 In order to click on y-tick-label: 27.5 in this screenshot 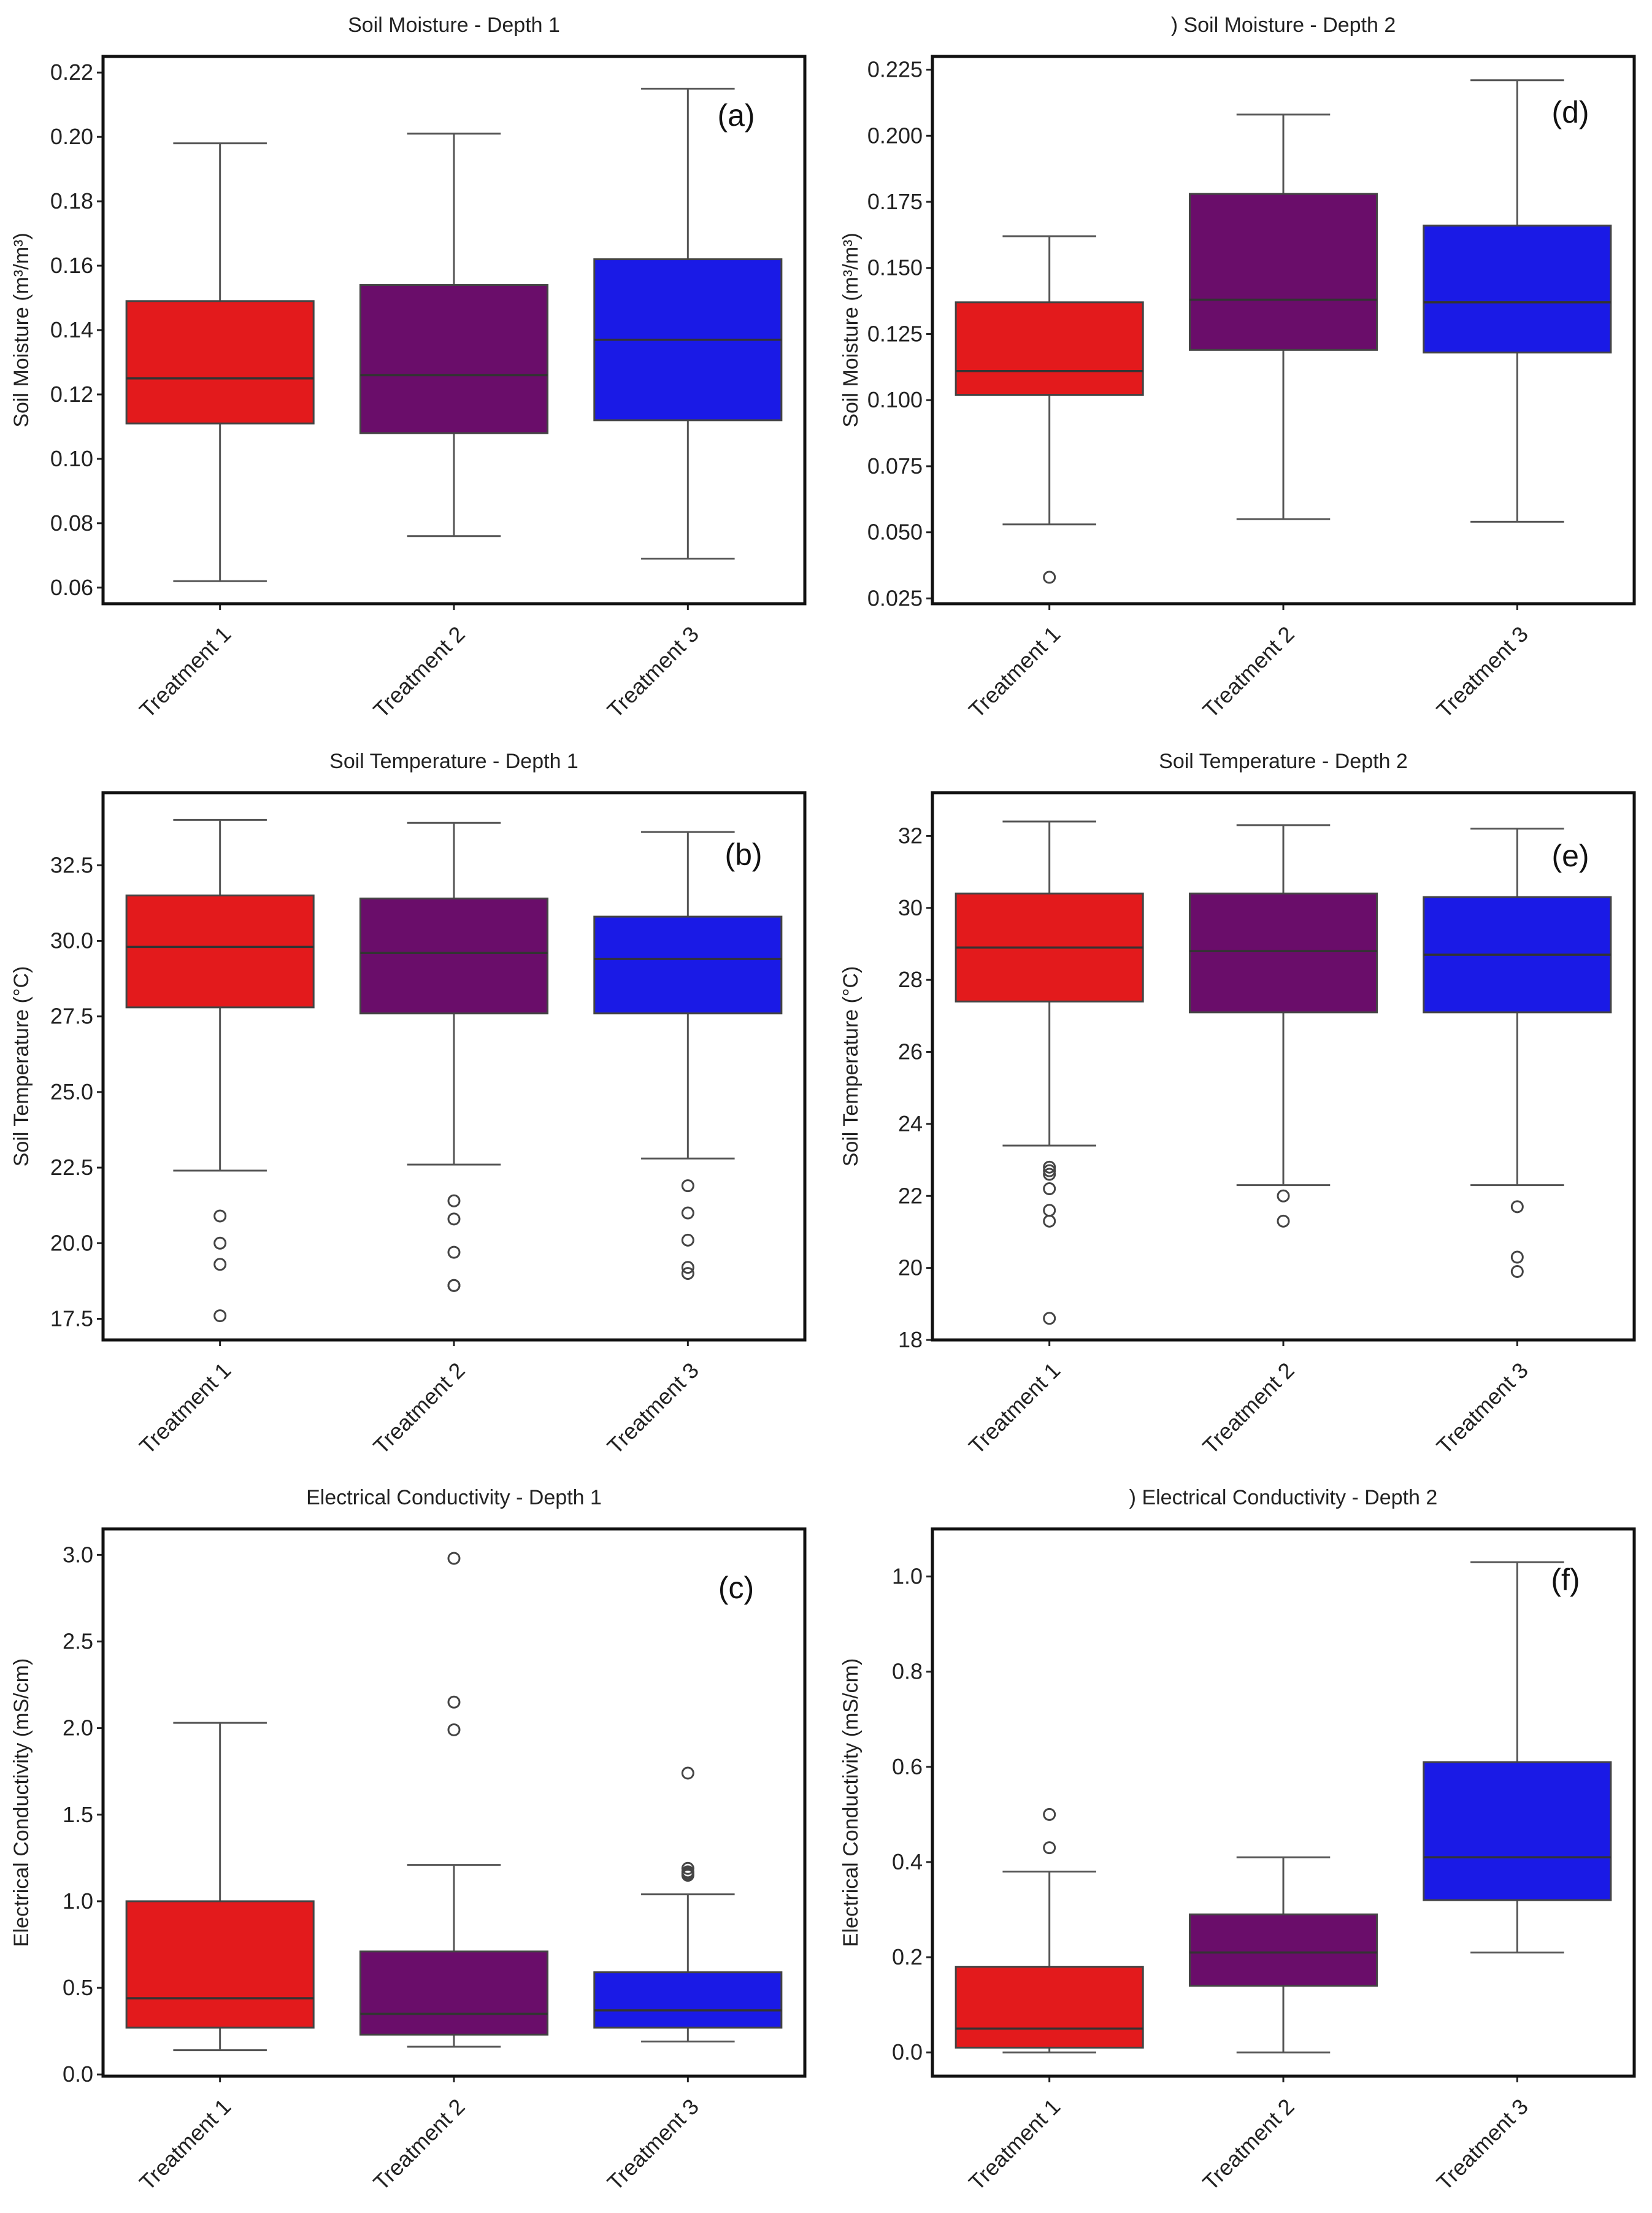, I will do `click(71, 1016)`.